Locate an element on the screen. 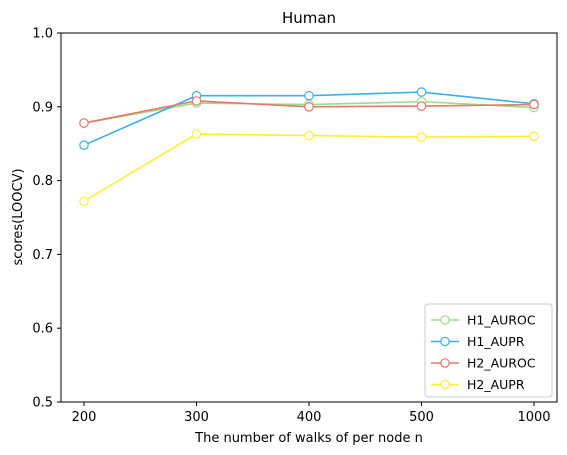  chart-title: Human is located at coordinates (309, 18).